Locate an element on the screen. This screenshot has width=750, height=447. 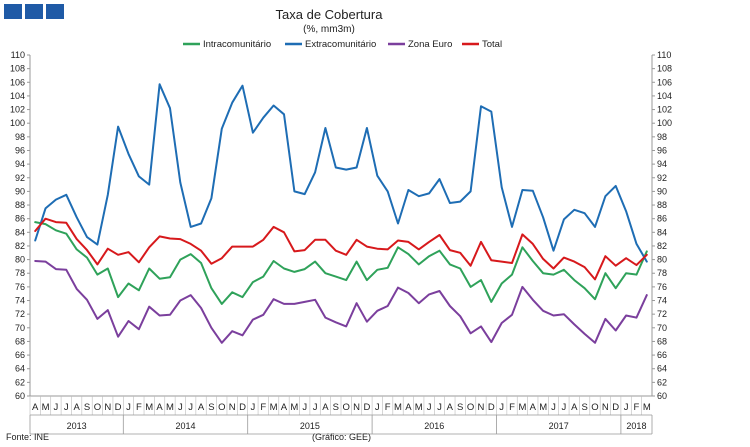
y-tick-label: 104 is located at coordinates (17, 96).